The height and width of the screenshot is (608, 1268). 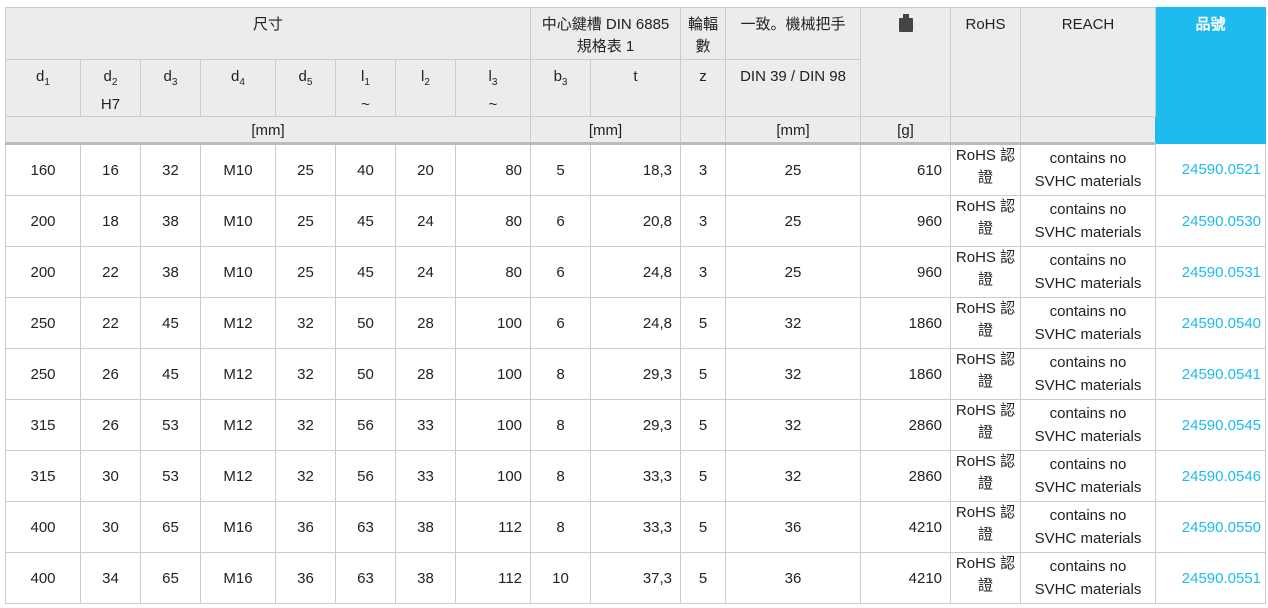 I want to click on cell-b3: 8, so click(x=561, y=476).